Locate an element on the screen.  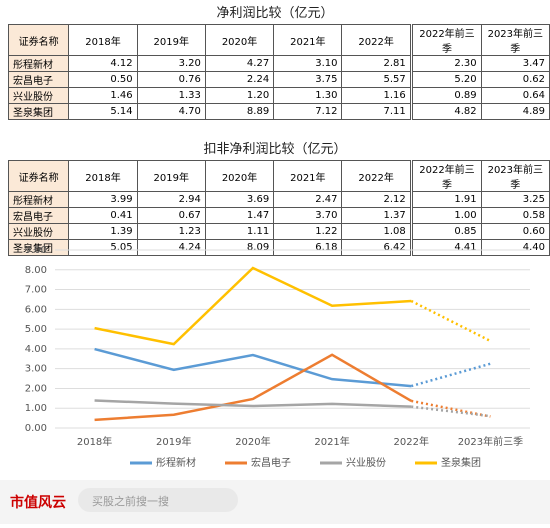
cell: 4.89 is located at coordinates (515, 111).